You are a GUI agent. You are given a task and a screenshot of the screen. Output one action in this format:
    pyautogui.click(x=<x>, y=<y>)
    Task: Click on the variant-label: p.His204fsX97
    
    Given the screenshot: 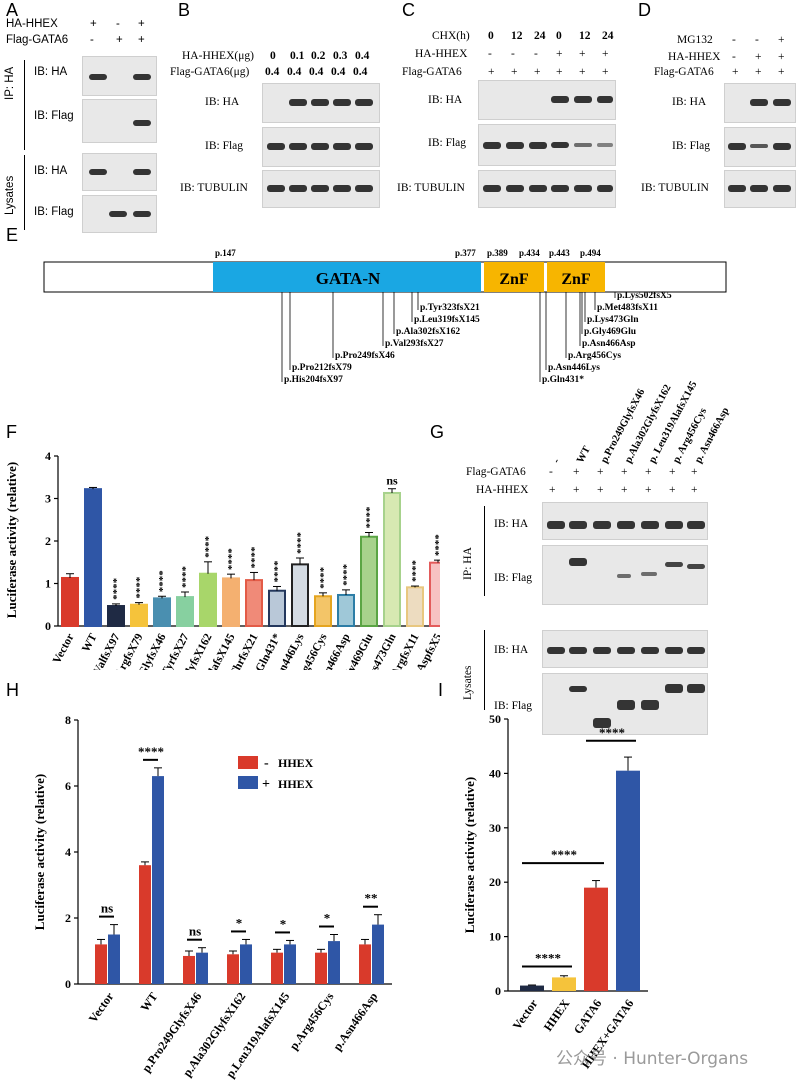 What is the action you would take?
    pyautogui.click(x=313, y=380)
    